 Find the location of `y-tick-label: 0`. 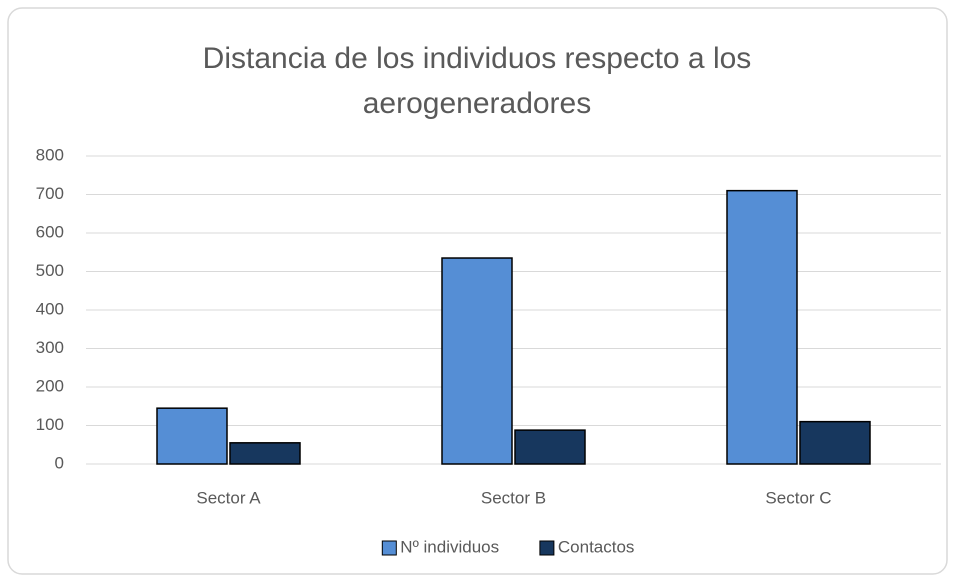

y-tick-label: 0 is located at coordinates (59, 462).